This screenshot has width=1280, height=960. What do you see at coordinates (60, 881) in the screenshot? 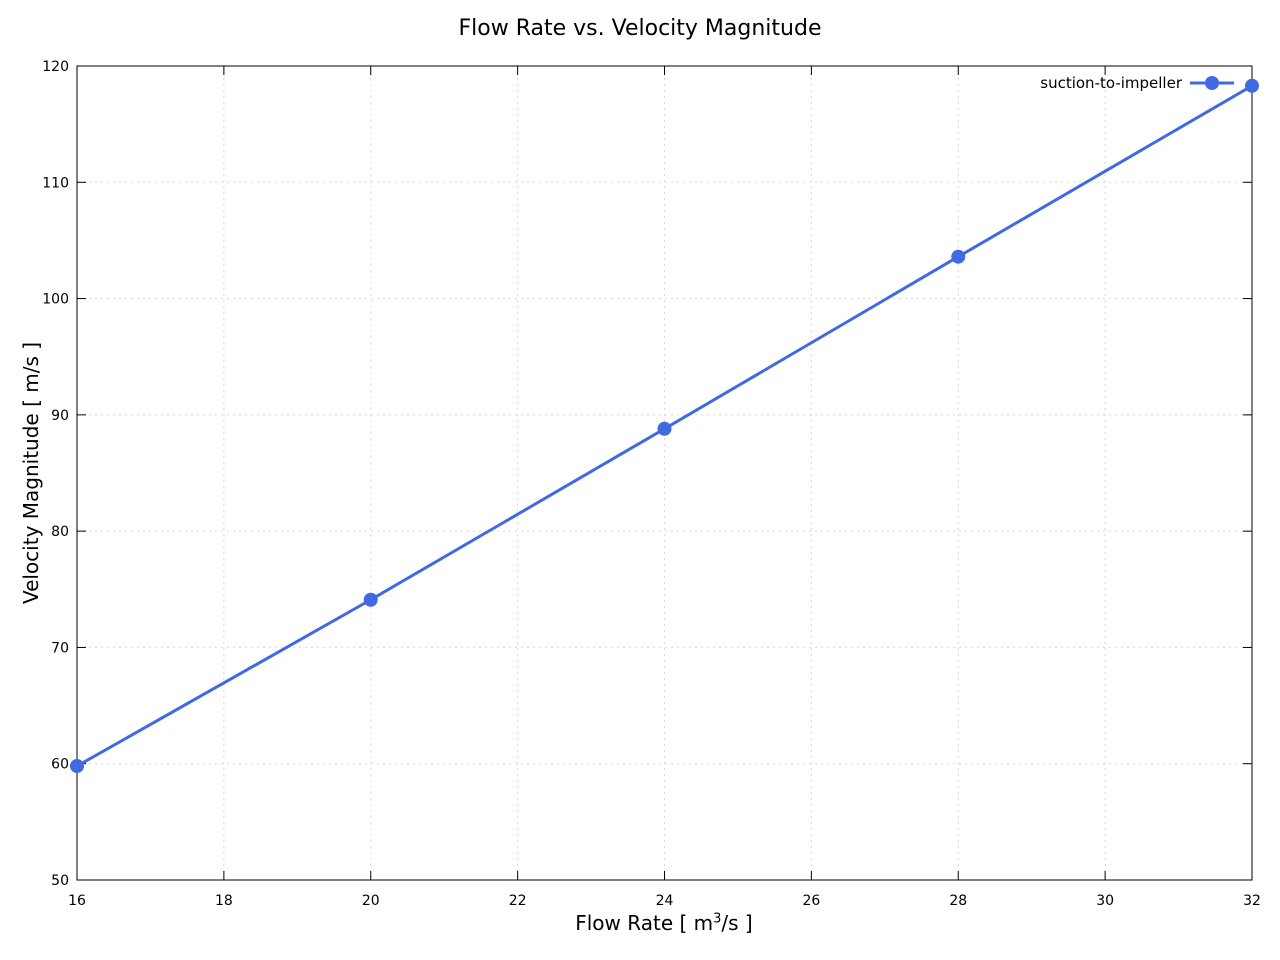
I see `y-tick-label: 50` at bounding box center [60, 881].